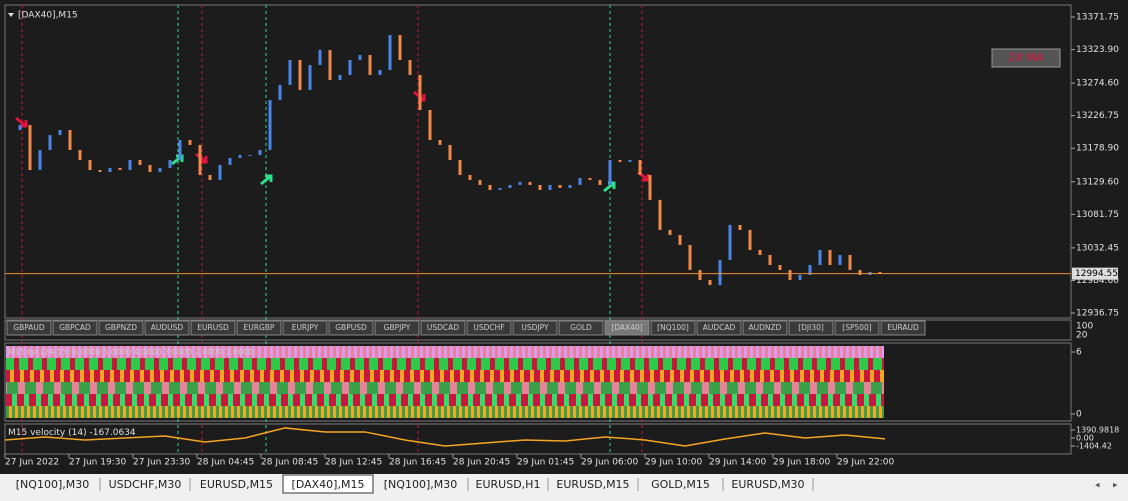 The width and height of the screenshot is (1128, 501). I want to click on symbol-label: GBPJPY, so click(397, 327).